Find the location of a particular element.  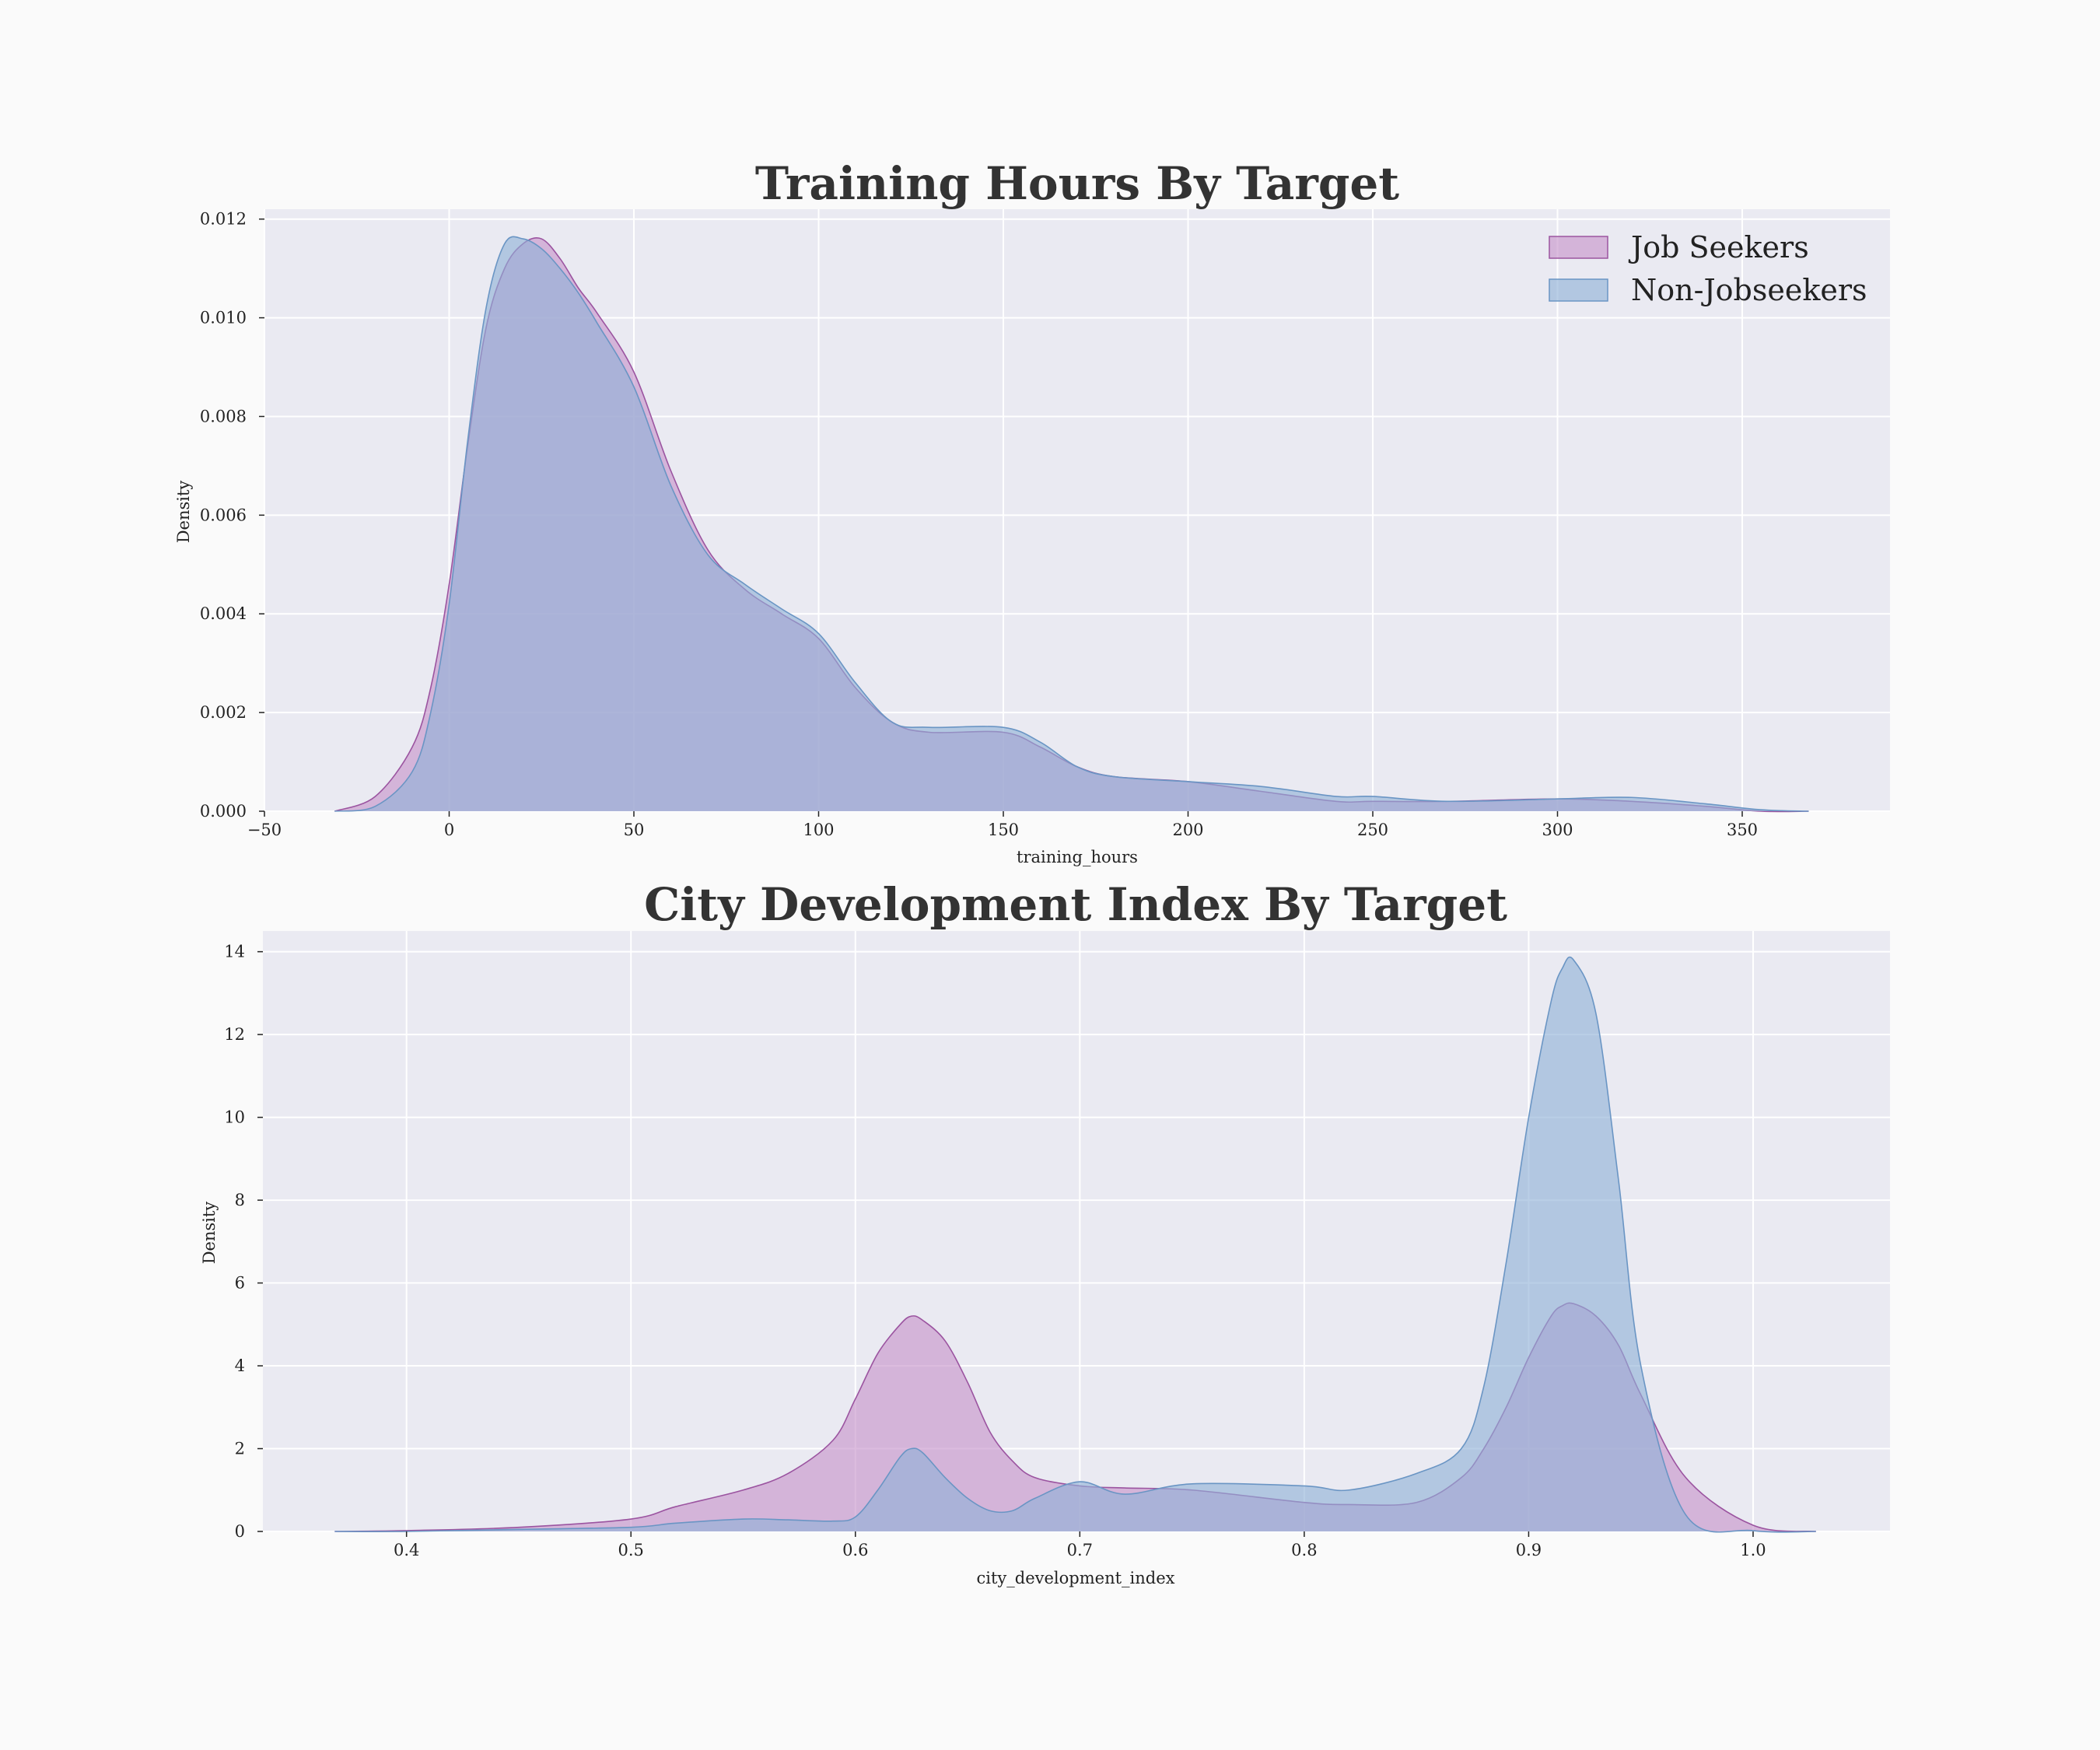

x-ticks: −50 0 50 100 150 200 250 300 350 is located at coordinates (1003, 825).